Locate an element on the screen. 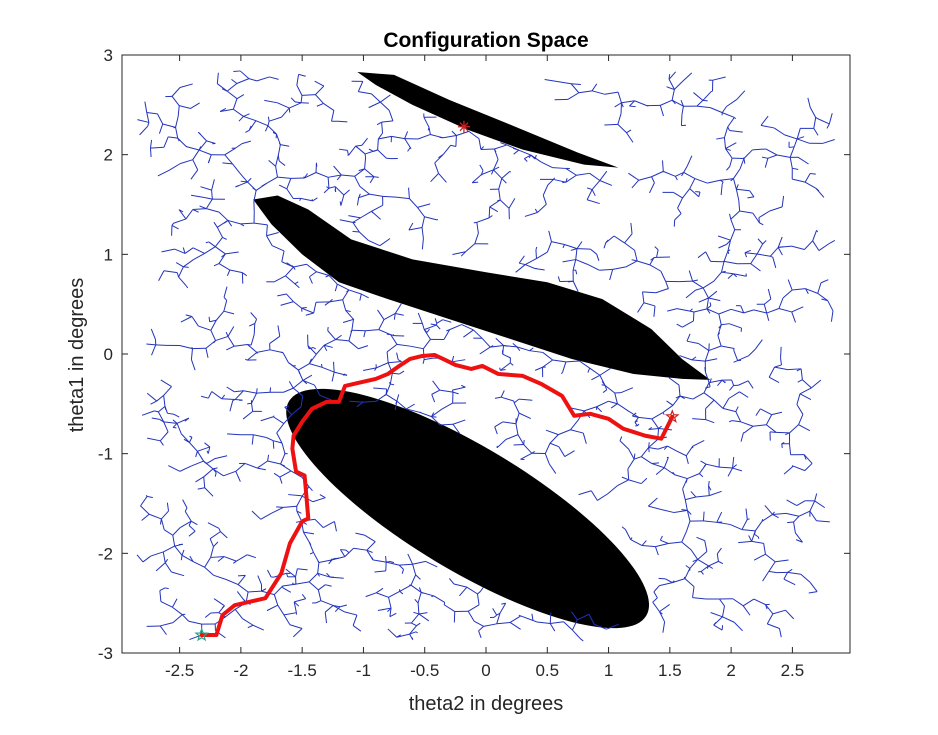  y-tick-label: -3 is located at coordinates (105, 653).